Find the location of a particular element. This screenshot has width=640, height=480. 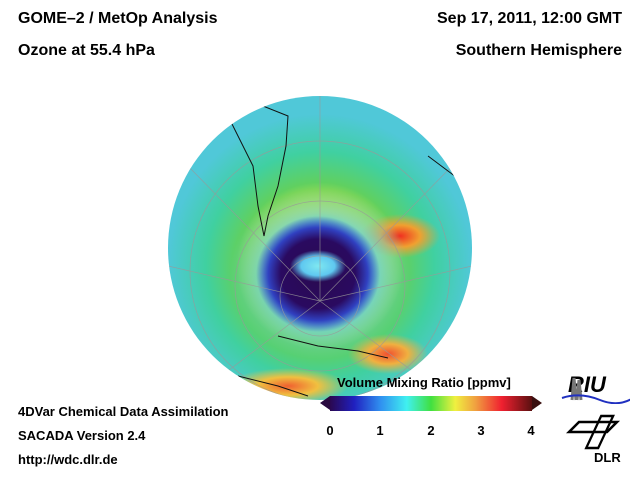

region: Southern Hemisphere is located at coordinates (538, 50).